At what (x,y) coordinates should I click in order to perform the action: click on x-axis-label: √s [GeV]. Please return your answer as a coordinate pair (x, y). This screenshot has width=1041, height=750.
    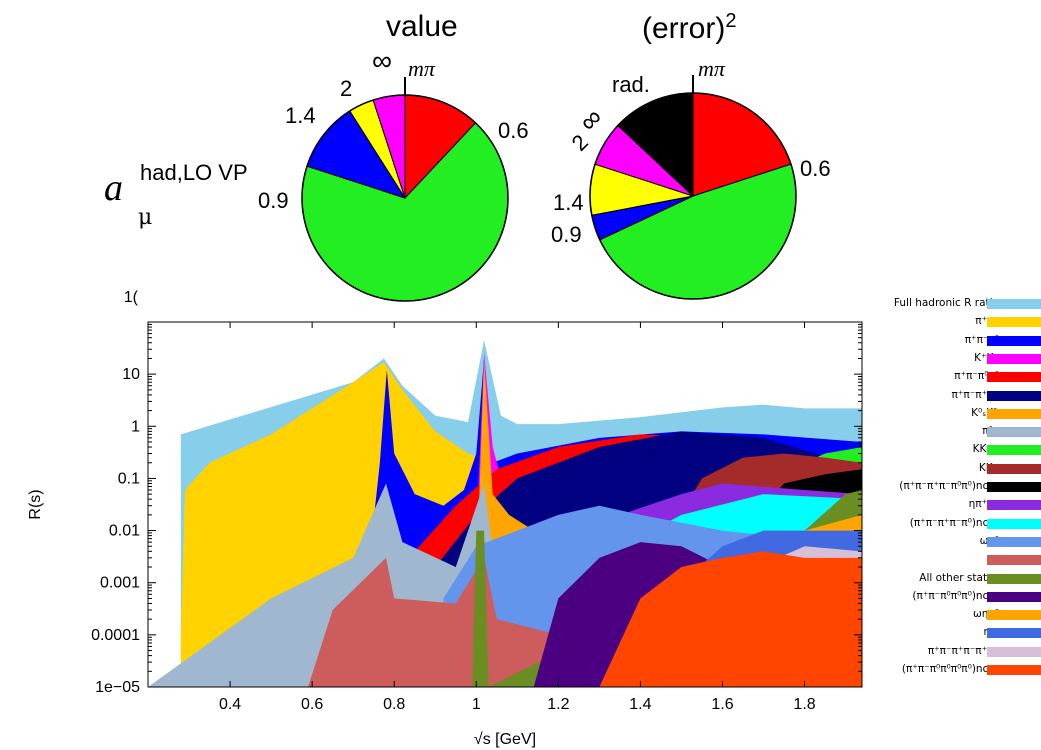
    Looking at the image, I should click on (505, 739).